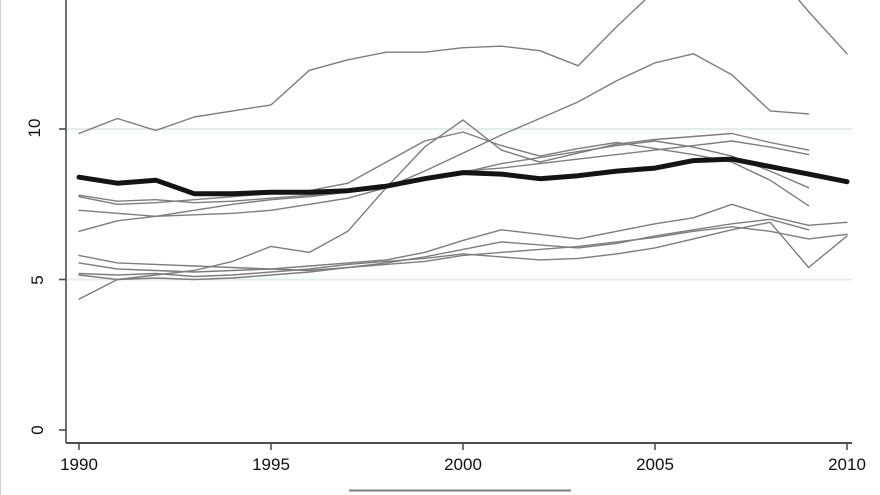  What do you see at coordinates (37, 430) in the screenshot?
I see `y-tick-label-0: 0` at bounding box center [37, 430].